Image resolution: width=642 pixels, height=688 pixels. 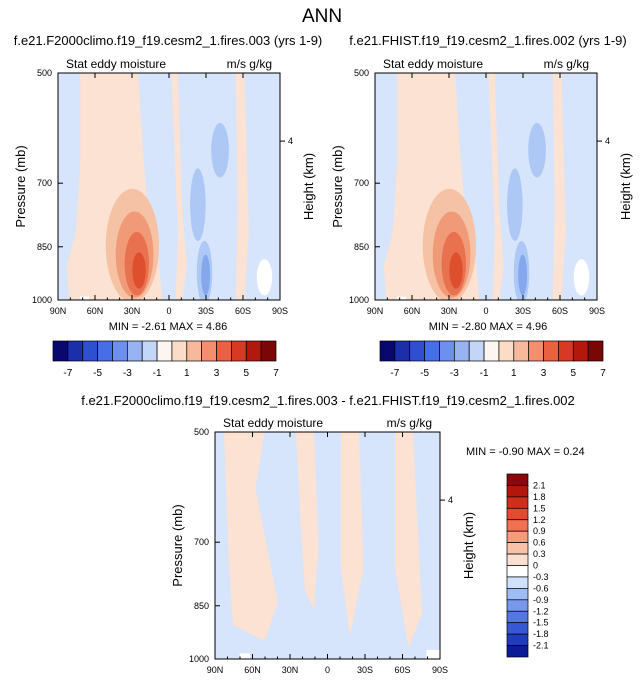 I want to click on colorbar-label: 1, so click(x=187, y=373).